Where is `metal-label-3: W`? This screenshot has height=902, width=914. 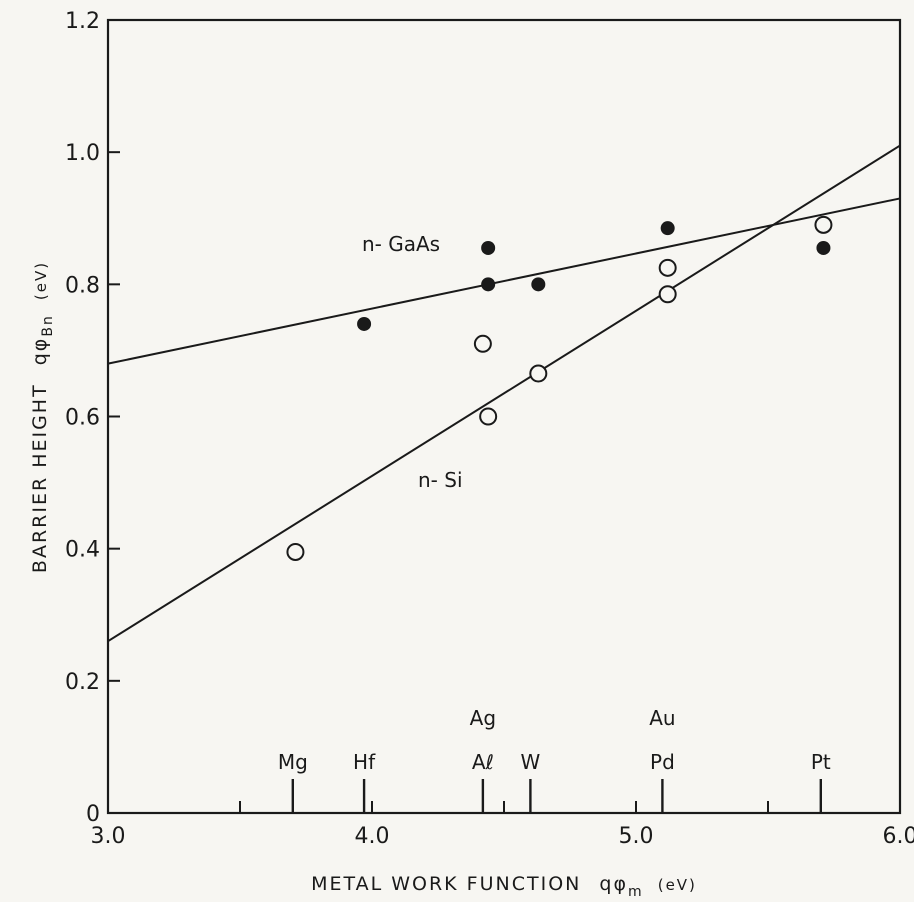
metal-label-3: W is located at coordinates (531, 762).